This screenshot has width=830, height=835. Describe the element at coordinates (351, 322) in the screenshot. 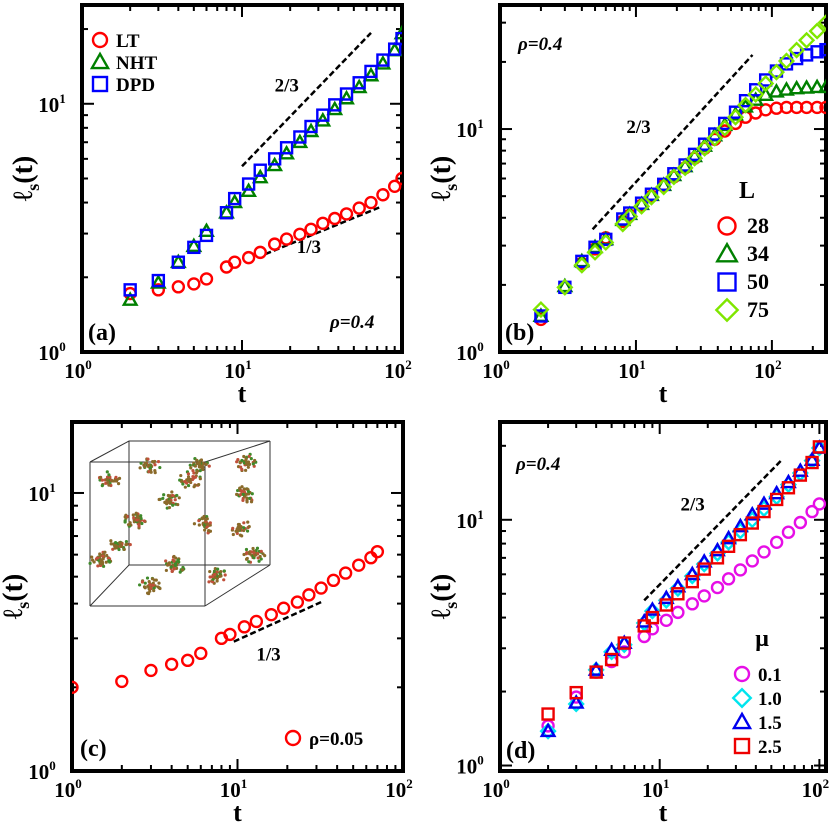

I see `density-annotation: ρ=0.4` at that location.